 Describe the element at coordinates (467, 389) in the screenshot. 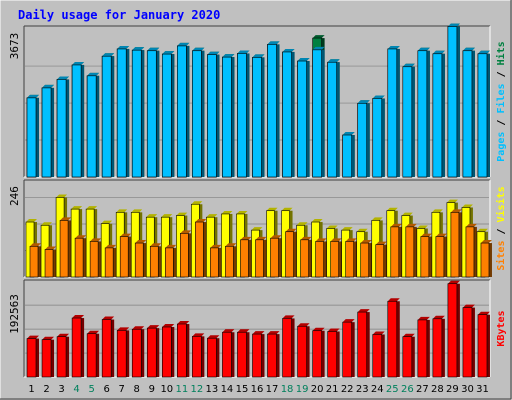

I see `x-tick-label: 30` at that location.